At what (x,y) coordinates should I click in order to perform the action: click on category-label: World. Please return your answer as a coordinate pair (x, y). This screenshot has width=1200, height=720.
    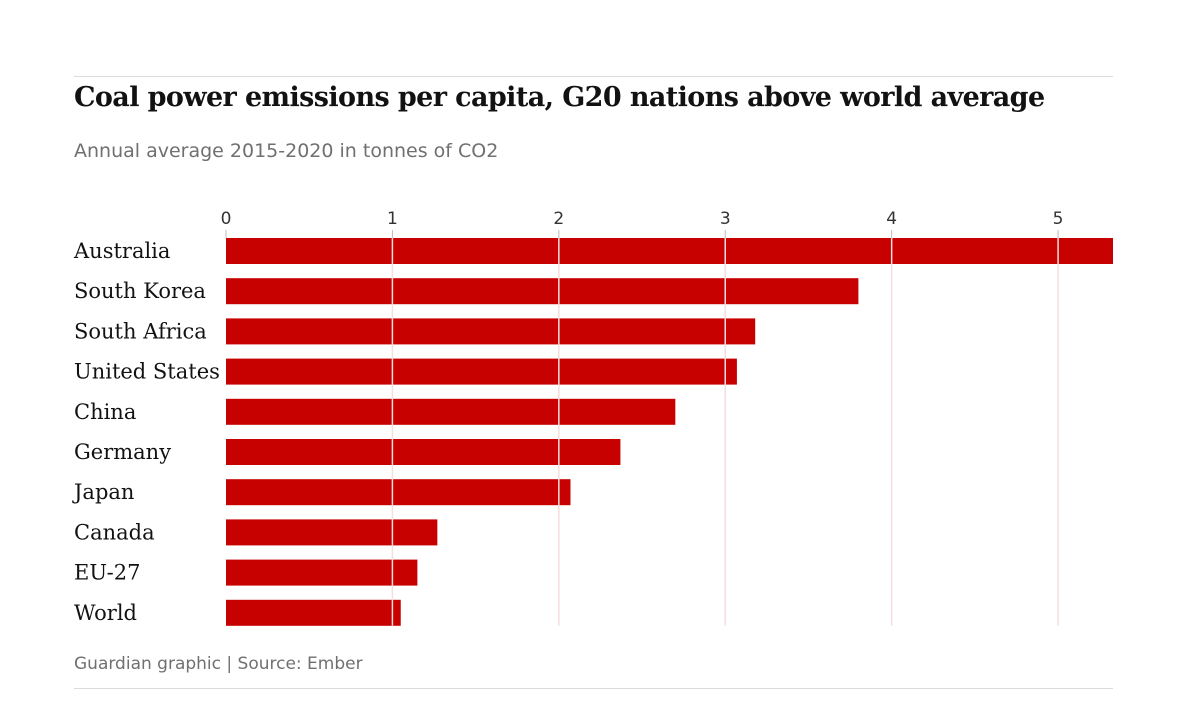
    Looking at the image, I should click on (105, 613).